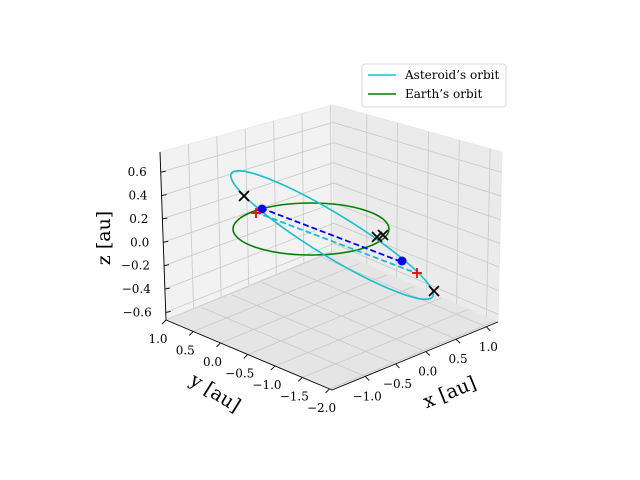 Image resolution: width=640 pixels, height=480 pixels. Describe the element at coordinates (137, 289) in the screenshot. I see `z-tick-label: −0.4` at that location.